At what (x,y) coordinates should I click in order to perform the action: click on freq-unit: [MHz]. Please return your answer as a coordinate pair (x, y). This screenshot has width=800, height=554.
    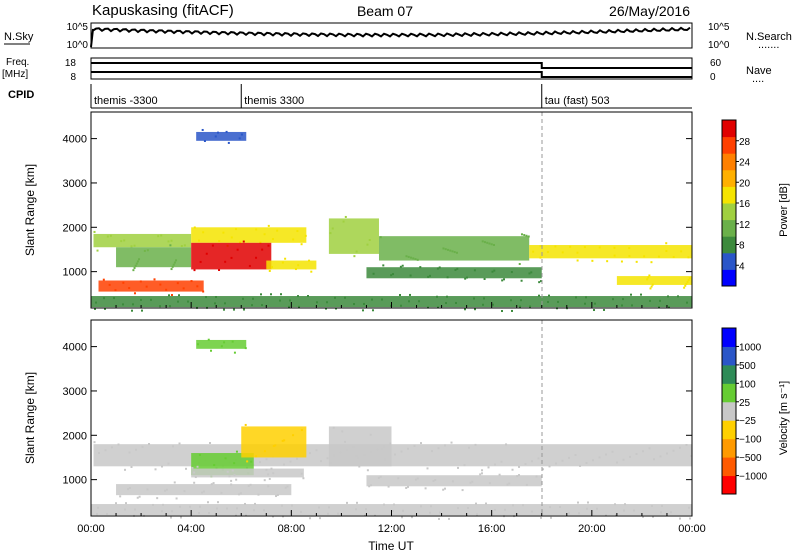
    Looking at the image, I should click on (15, 74).